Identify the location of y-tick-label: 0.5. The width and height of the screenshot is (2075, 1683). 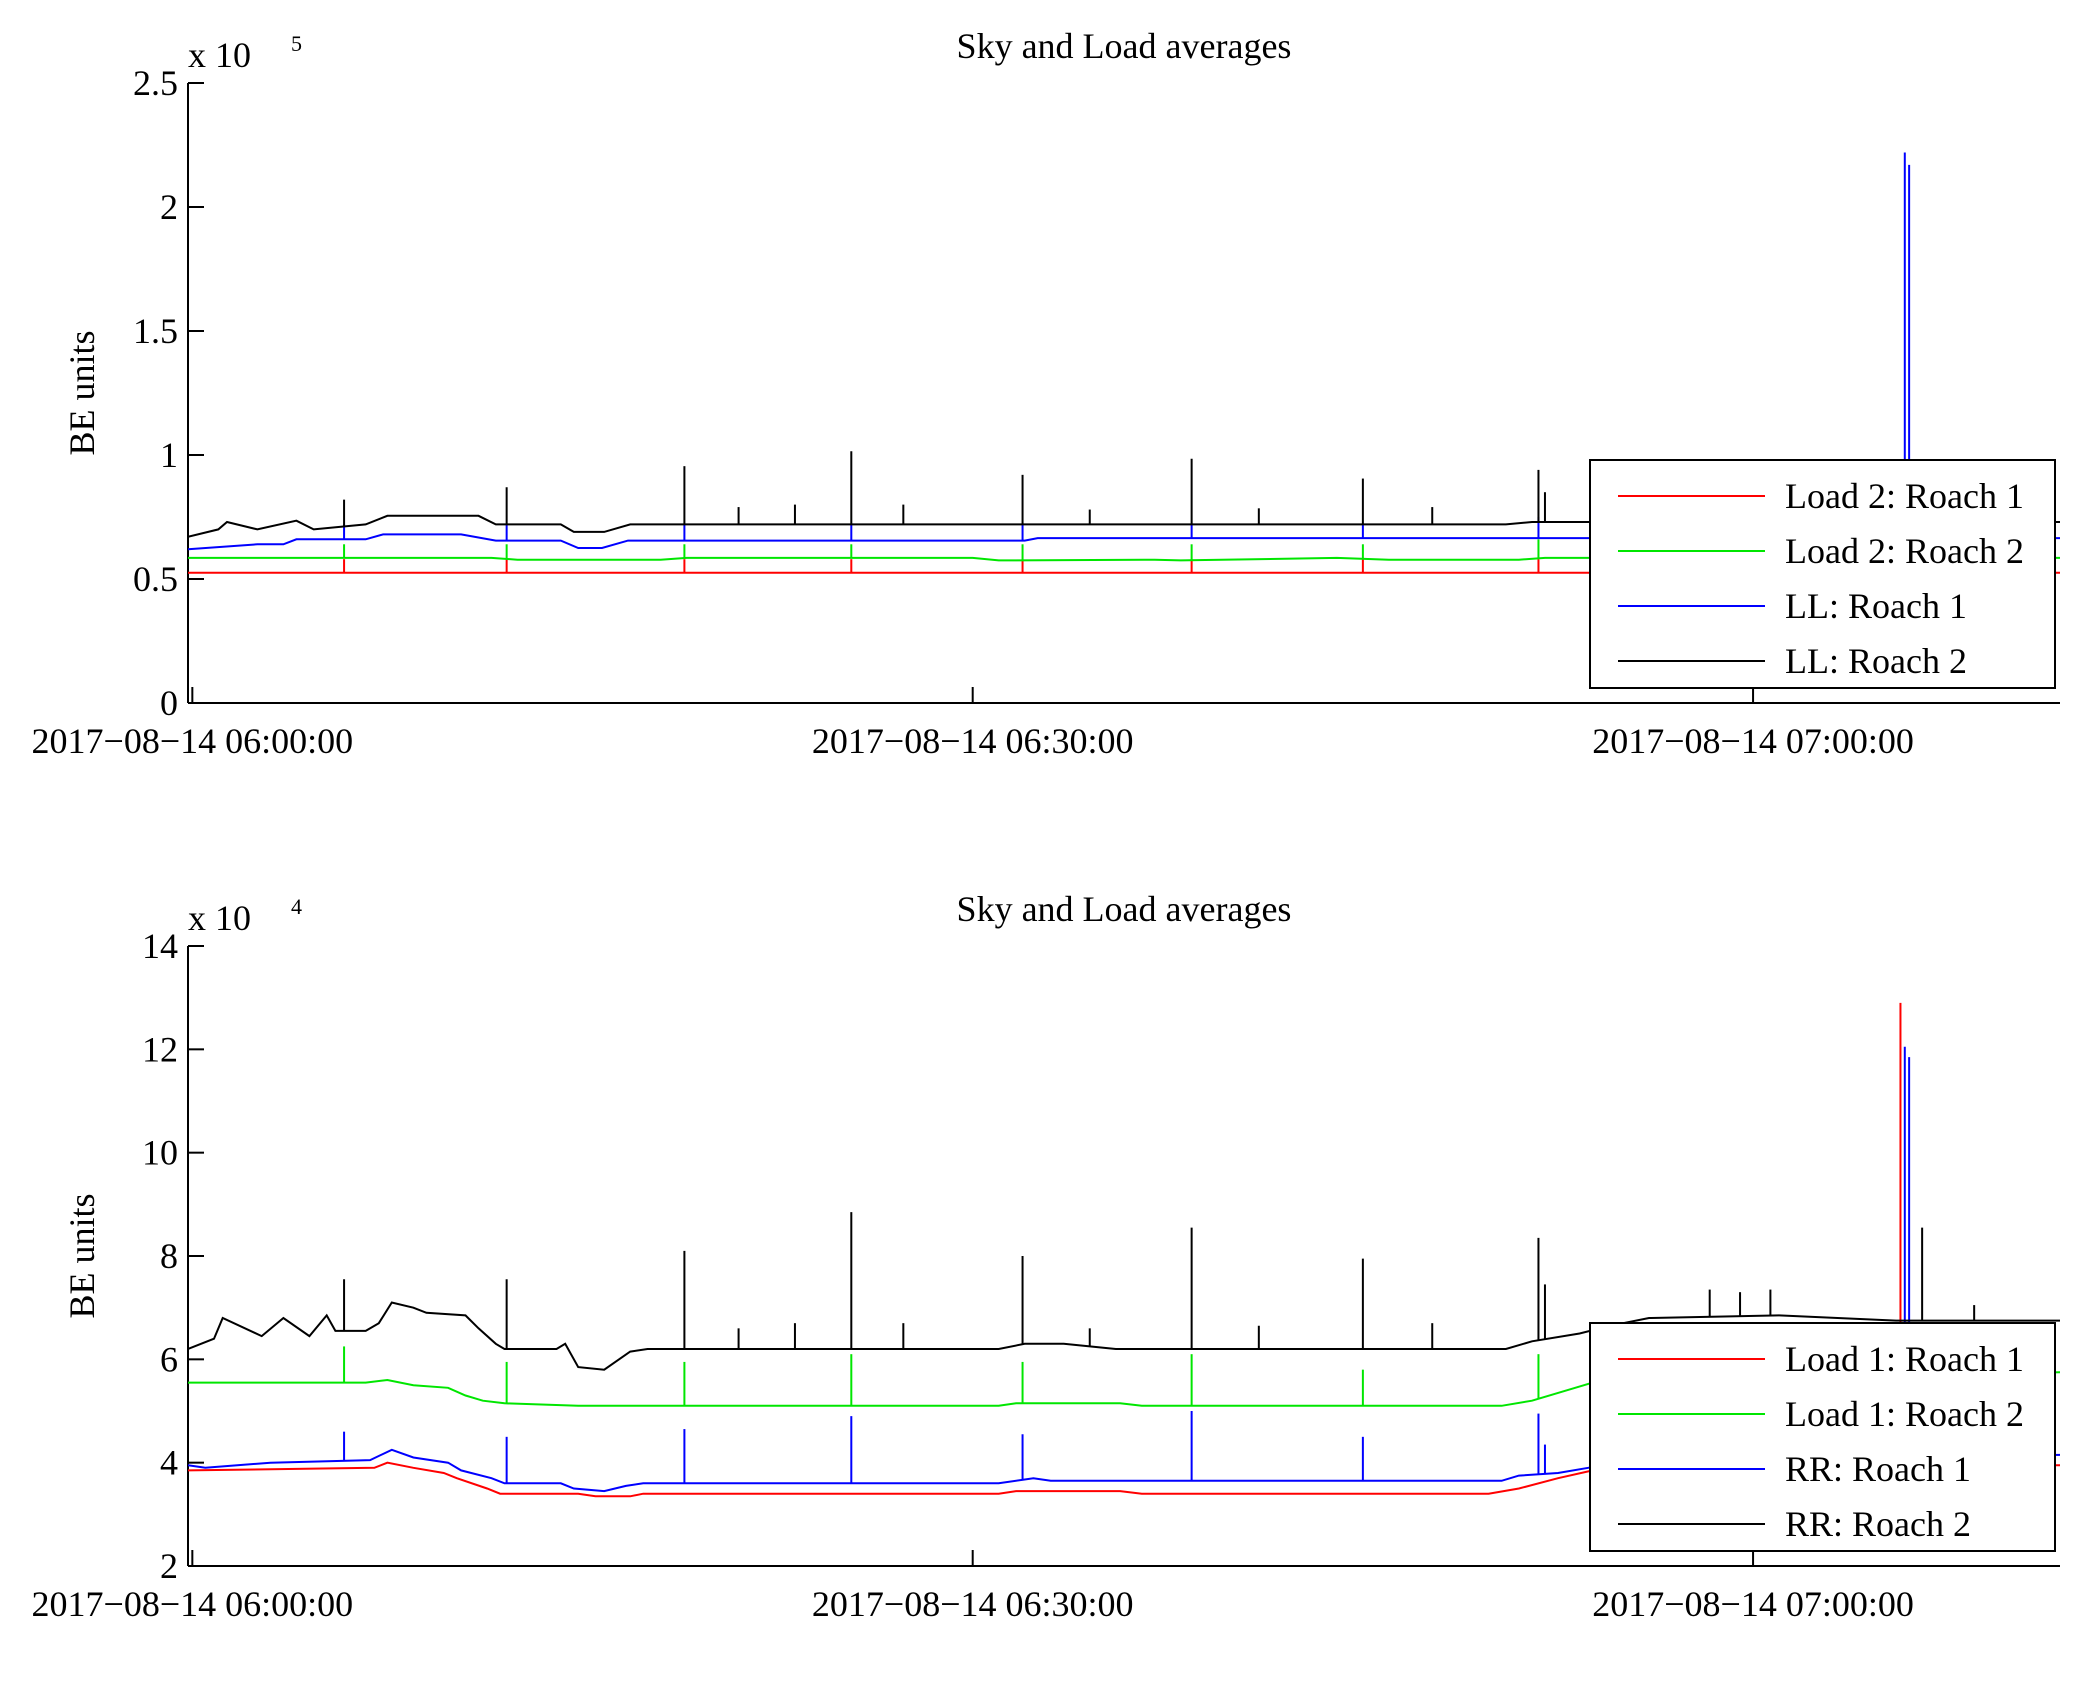
(155, 579).